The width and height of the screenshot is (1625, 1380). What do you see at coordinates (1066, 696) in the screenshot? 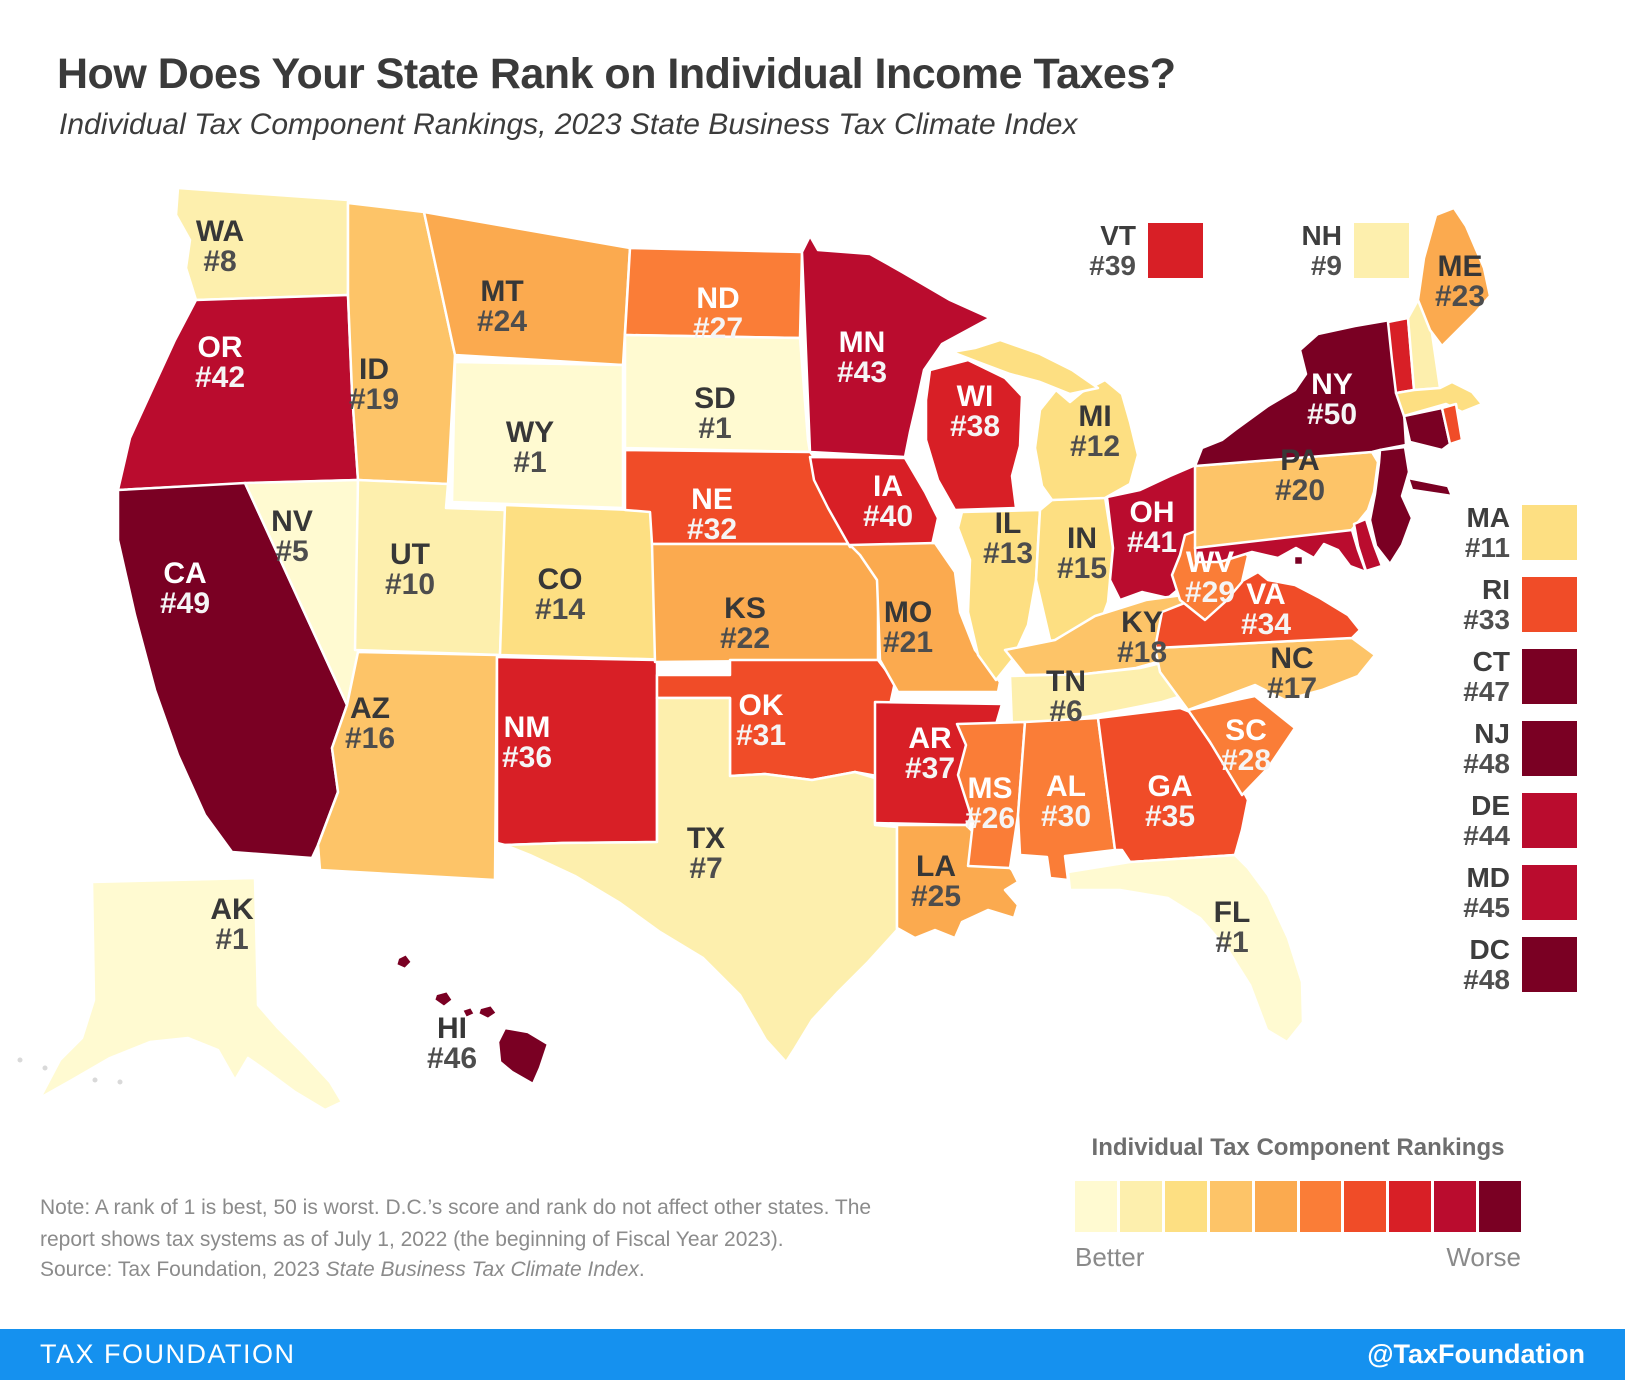
I see `state-label-TN: TN #6` at bounding box center [1066, 696].